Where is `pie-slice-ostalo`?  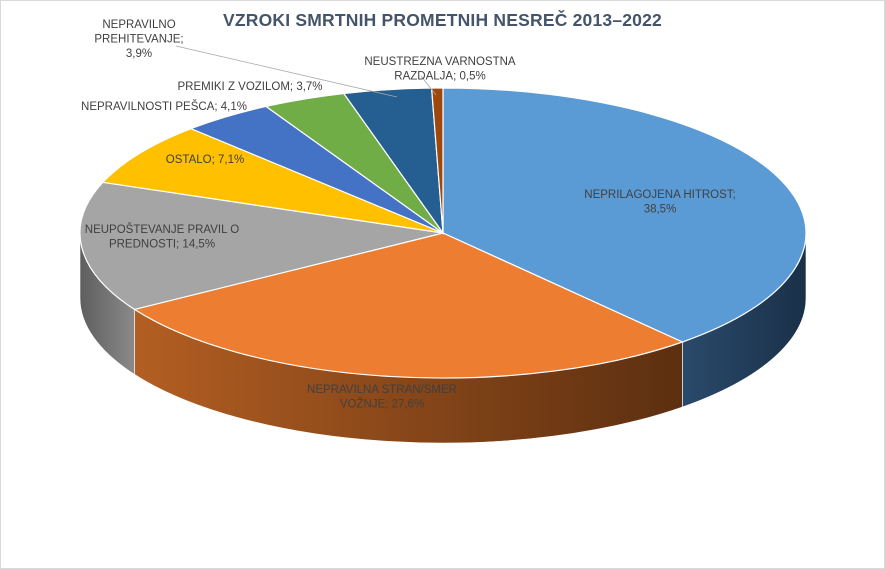
pie-slice-ostalo is located at coordinates (272, 180).